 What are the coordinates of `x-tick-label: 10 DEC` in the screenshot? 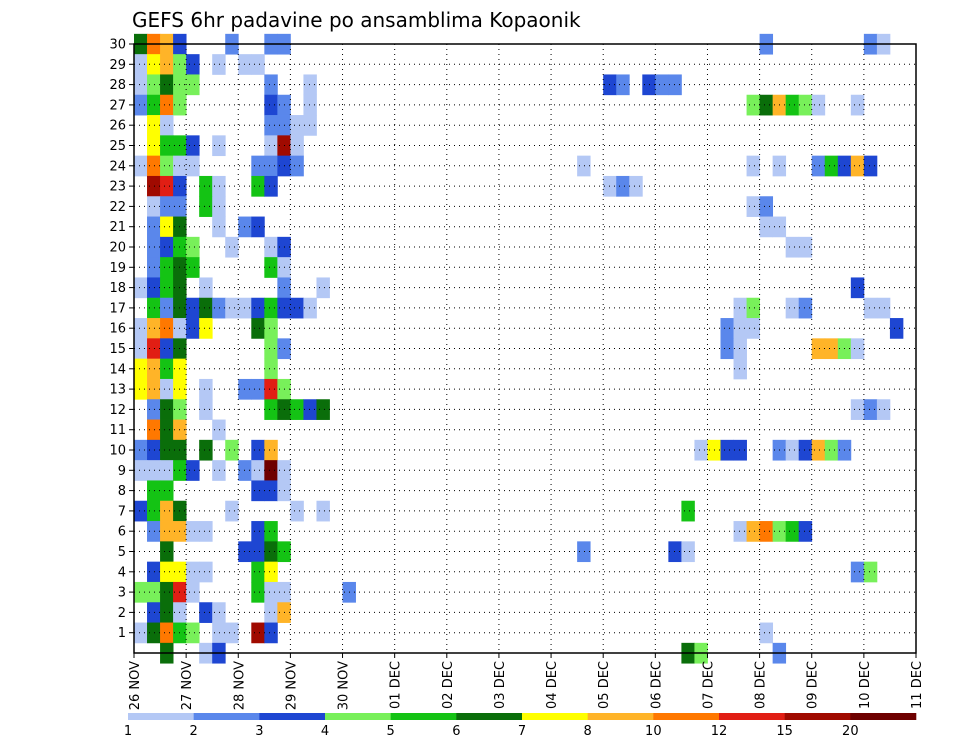 It's located at (865, 685).